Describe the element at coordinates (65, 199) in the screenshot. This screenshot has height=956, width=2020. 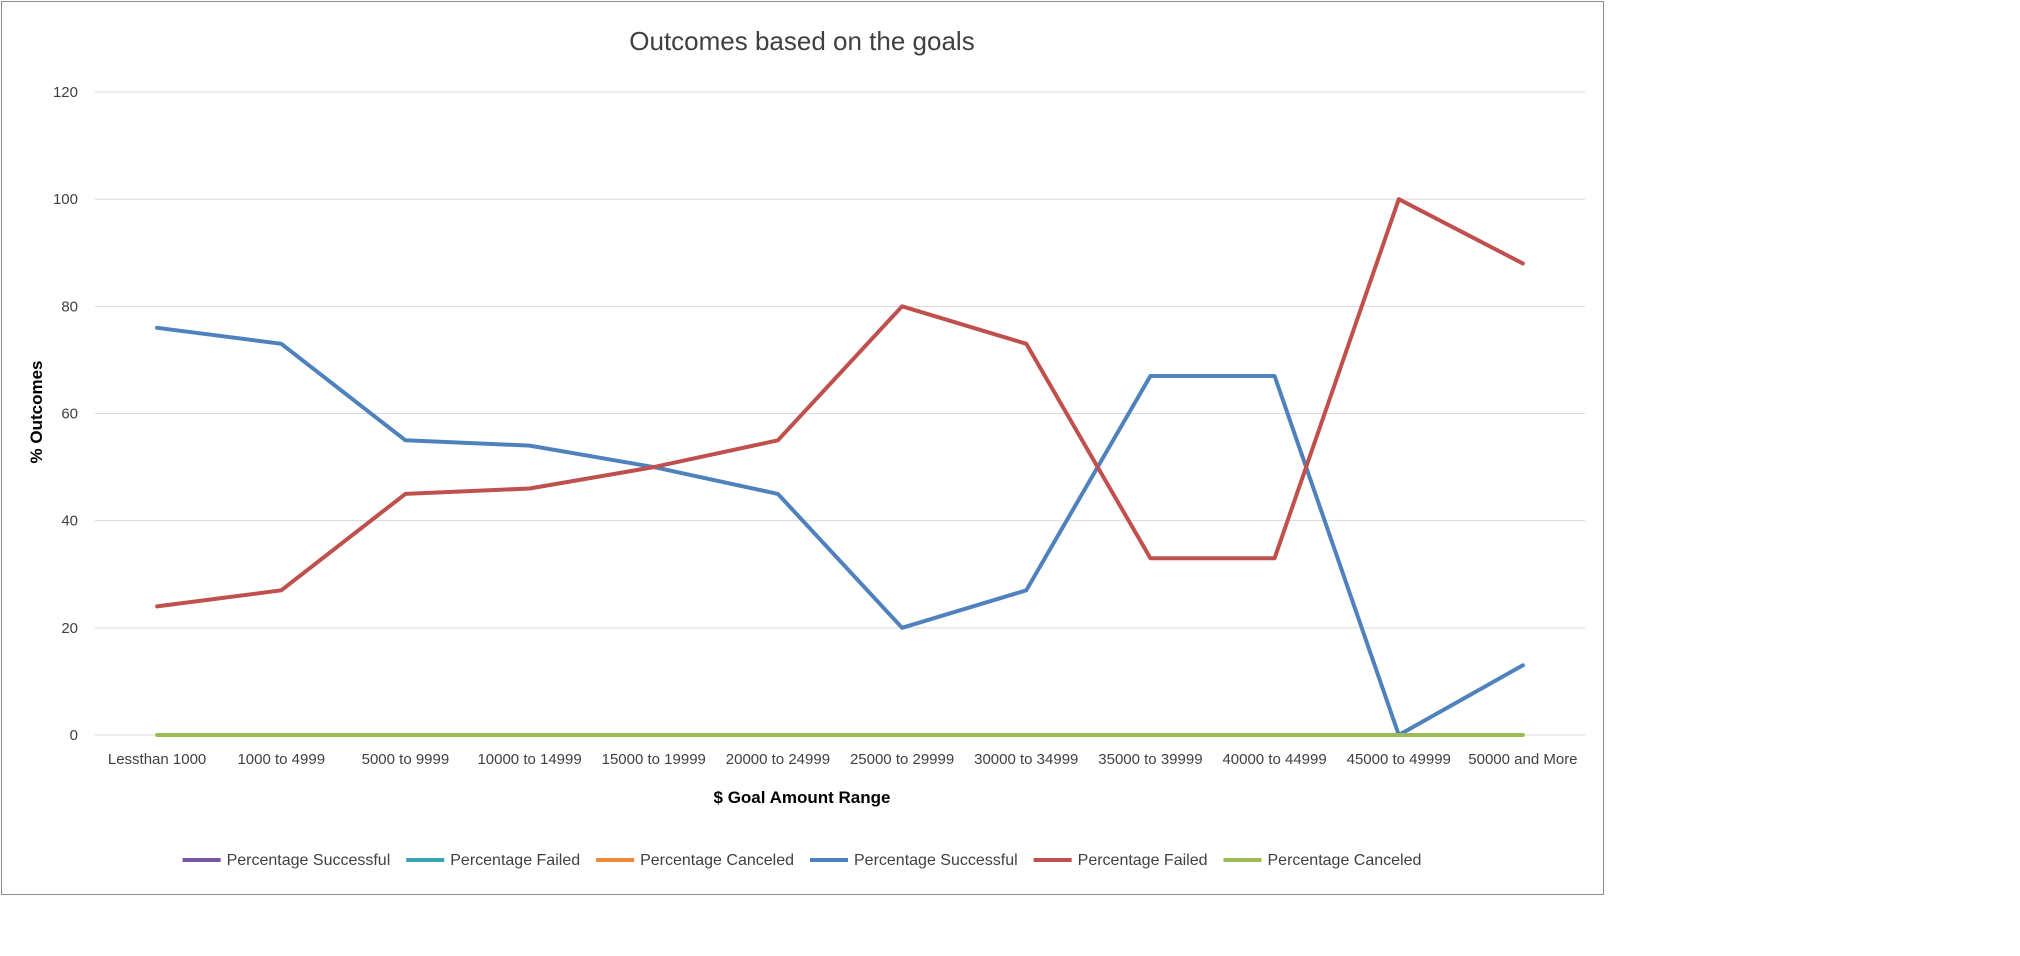
I see `y-tick-label: 100` at that location.